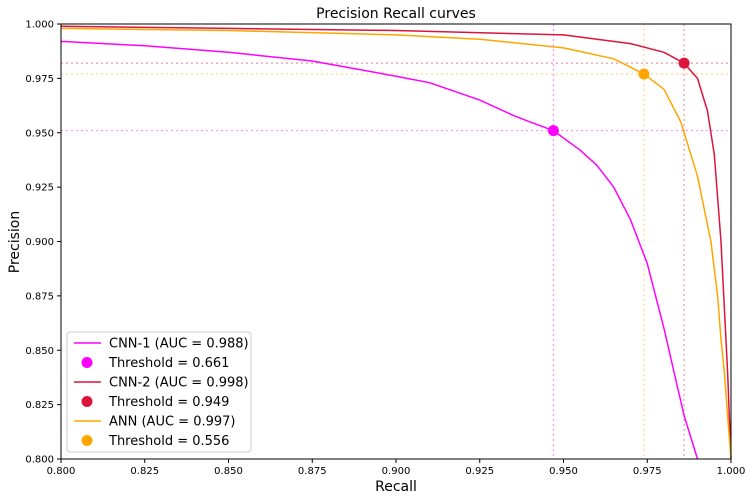 The width and height of the screenshot is (752, 501). Describe the element at coordinates (144, 471) in the screenshot. I see `x-tick-label-1: 0.825` at that location.